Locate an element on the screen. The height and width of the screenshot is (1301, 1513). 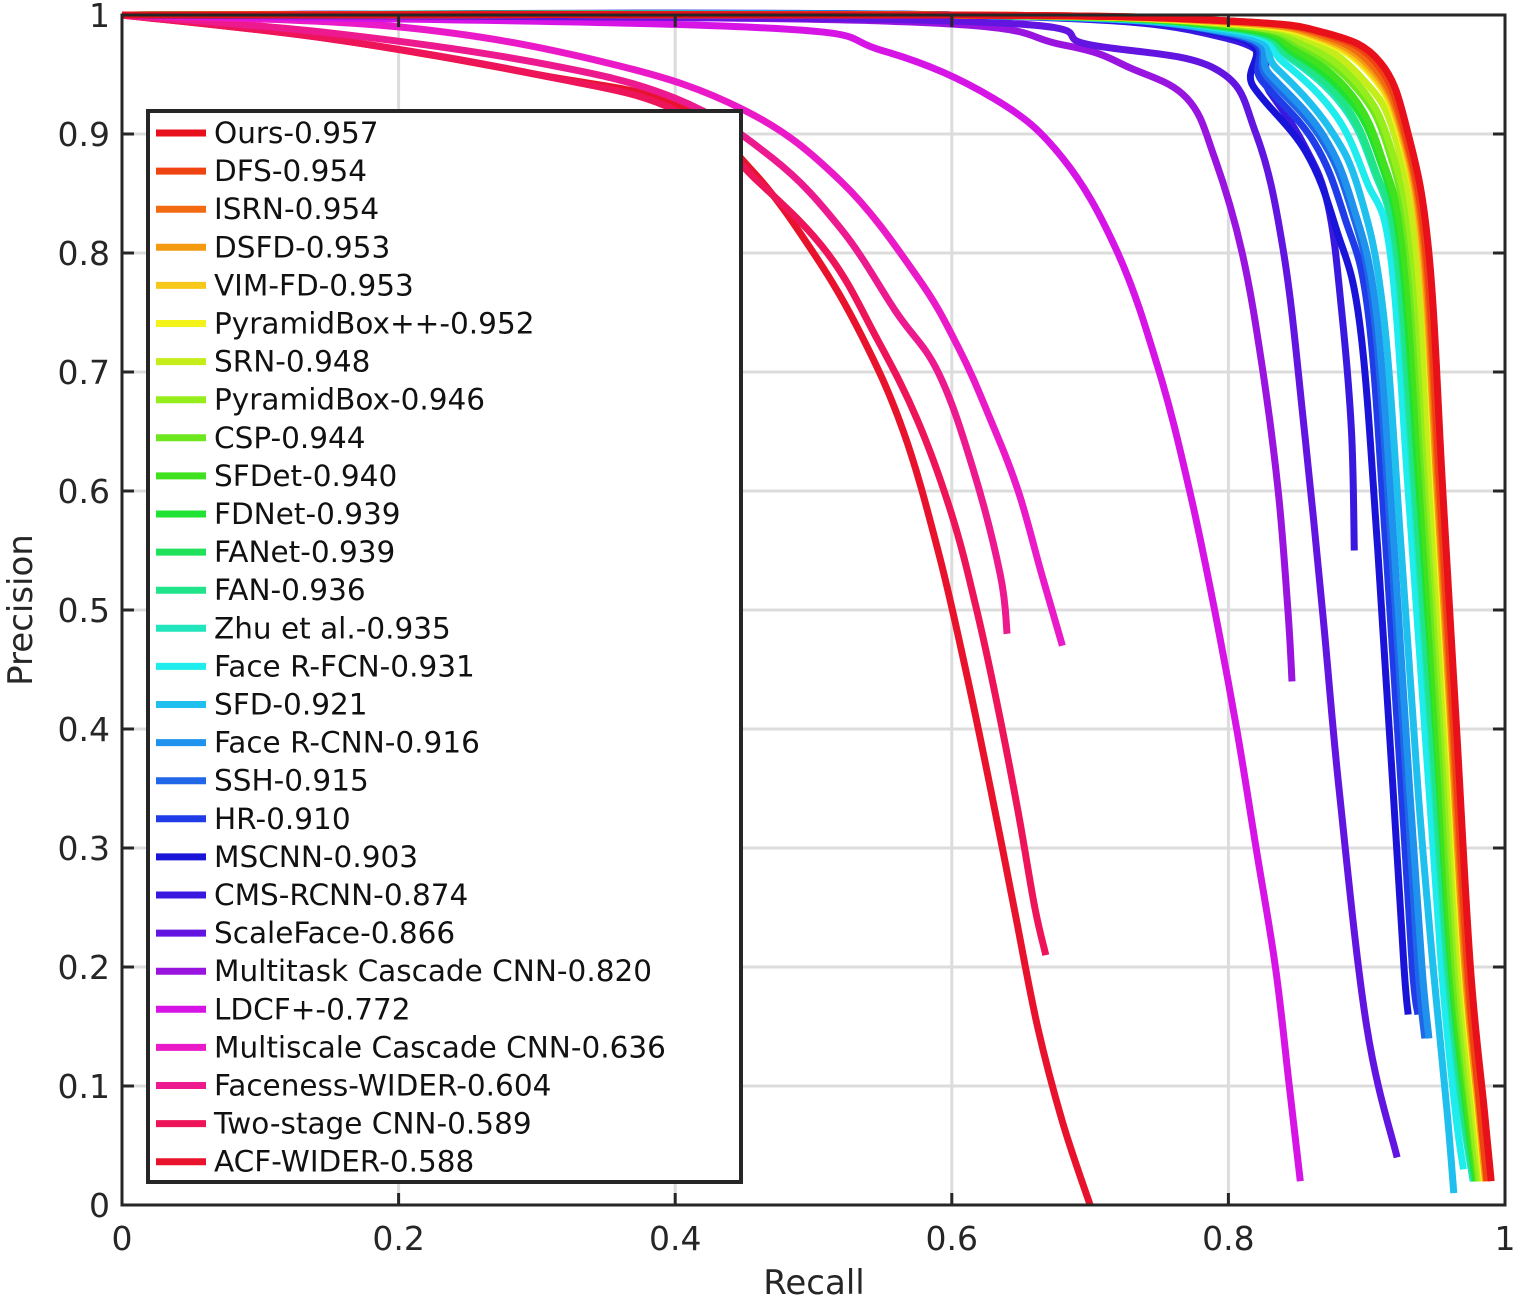
legend-label: FAN-0.936 is located at coordinates (290, 590).